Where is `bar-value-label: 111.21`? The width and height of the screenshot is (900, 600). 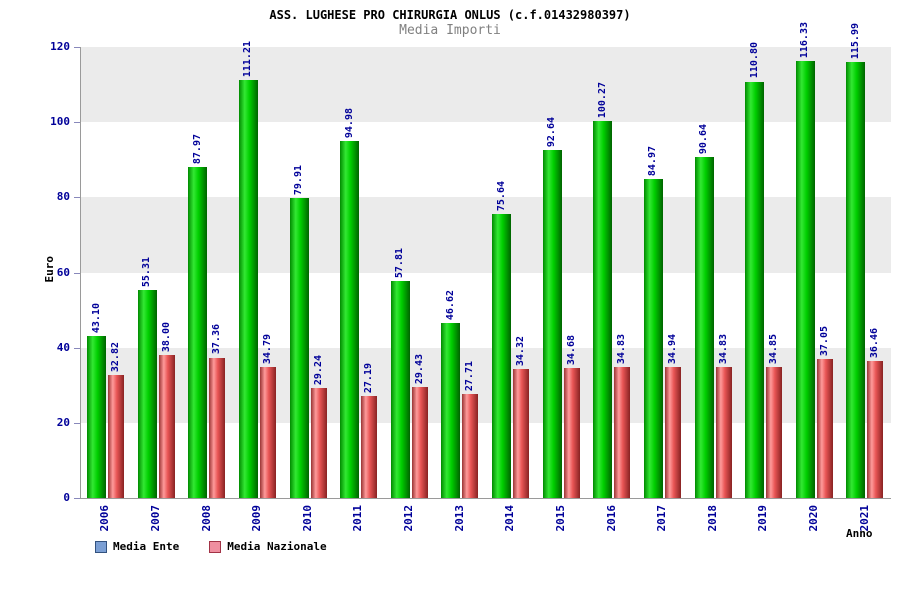 bar-value-label: 111.21 is located at coordinates (248, 59).